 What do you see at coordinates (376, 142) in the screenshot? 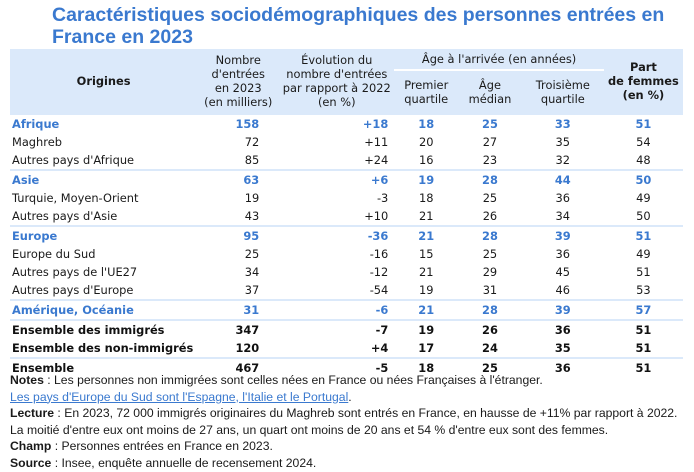
I see `cell-evolution: +11` at bounding box center [376, 142].